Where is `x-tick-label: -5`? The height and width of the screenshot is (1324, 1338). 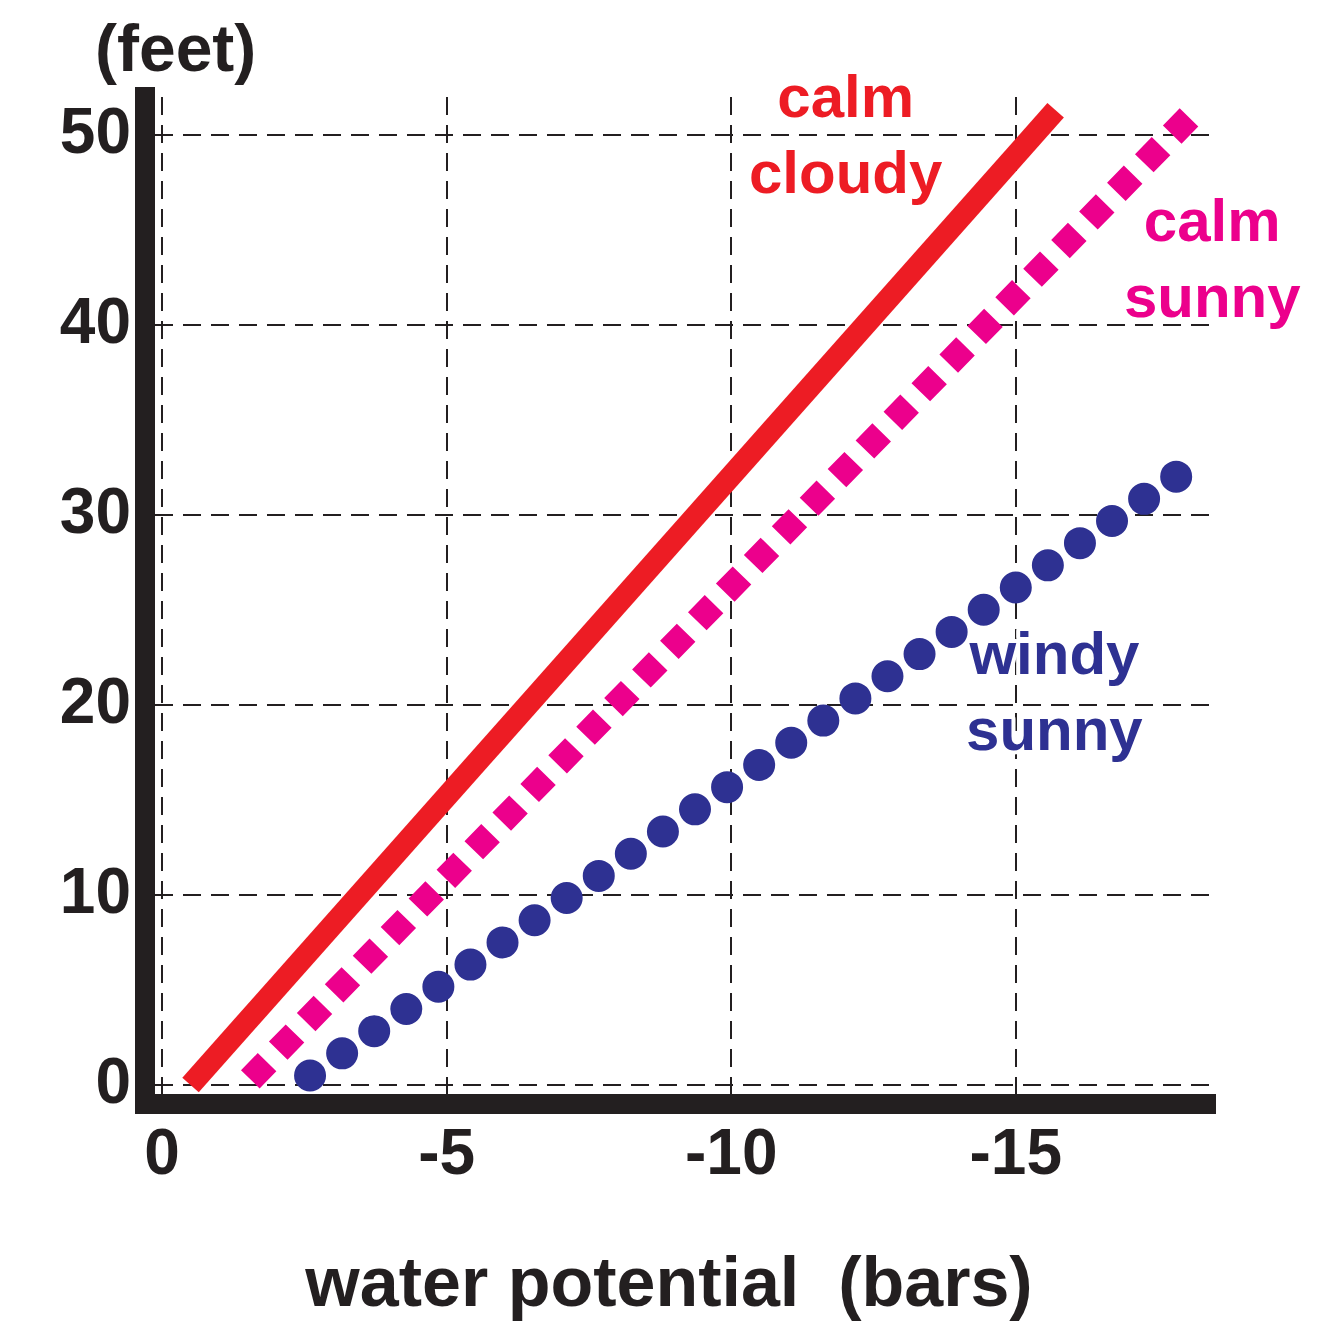 x-tick-label: -5 is located at coordinates (447, 1152).